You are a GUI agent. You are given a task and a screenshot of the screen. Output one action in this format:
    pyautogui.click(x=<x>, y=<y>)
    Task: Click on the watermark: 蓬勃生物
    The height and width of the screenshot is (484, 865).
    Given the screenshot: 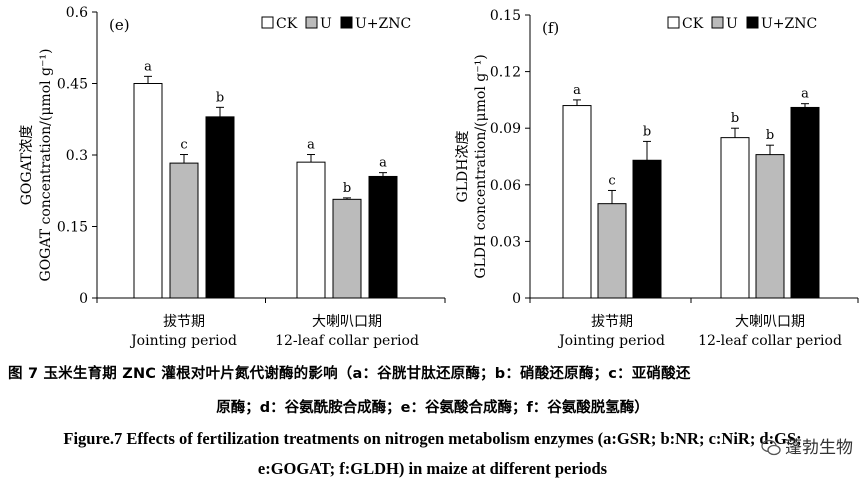 What is the action you would take?
    pyautogui.click(x=807, y=445)
    